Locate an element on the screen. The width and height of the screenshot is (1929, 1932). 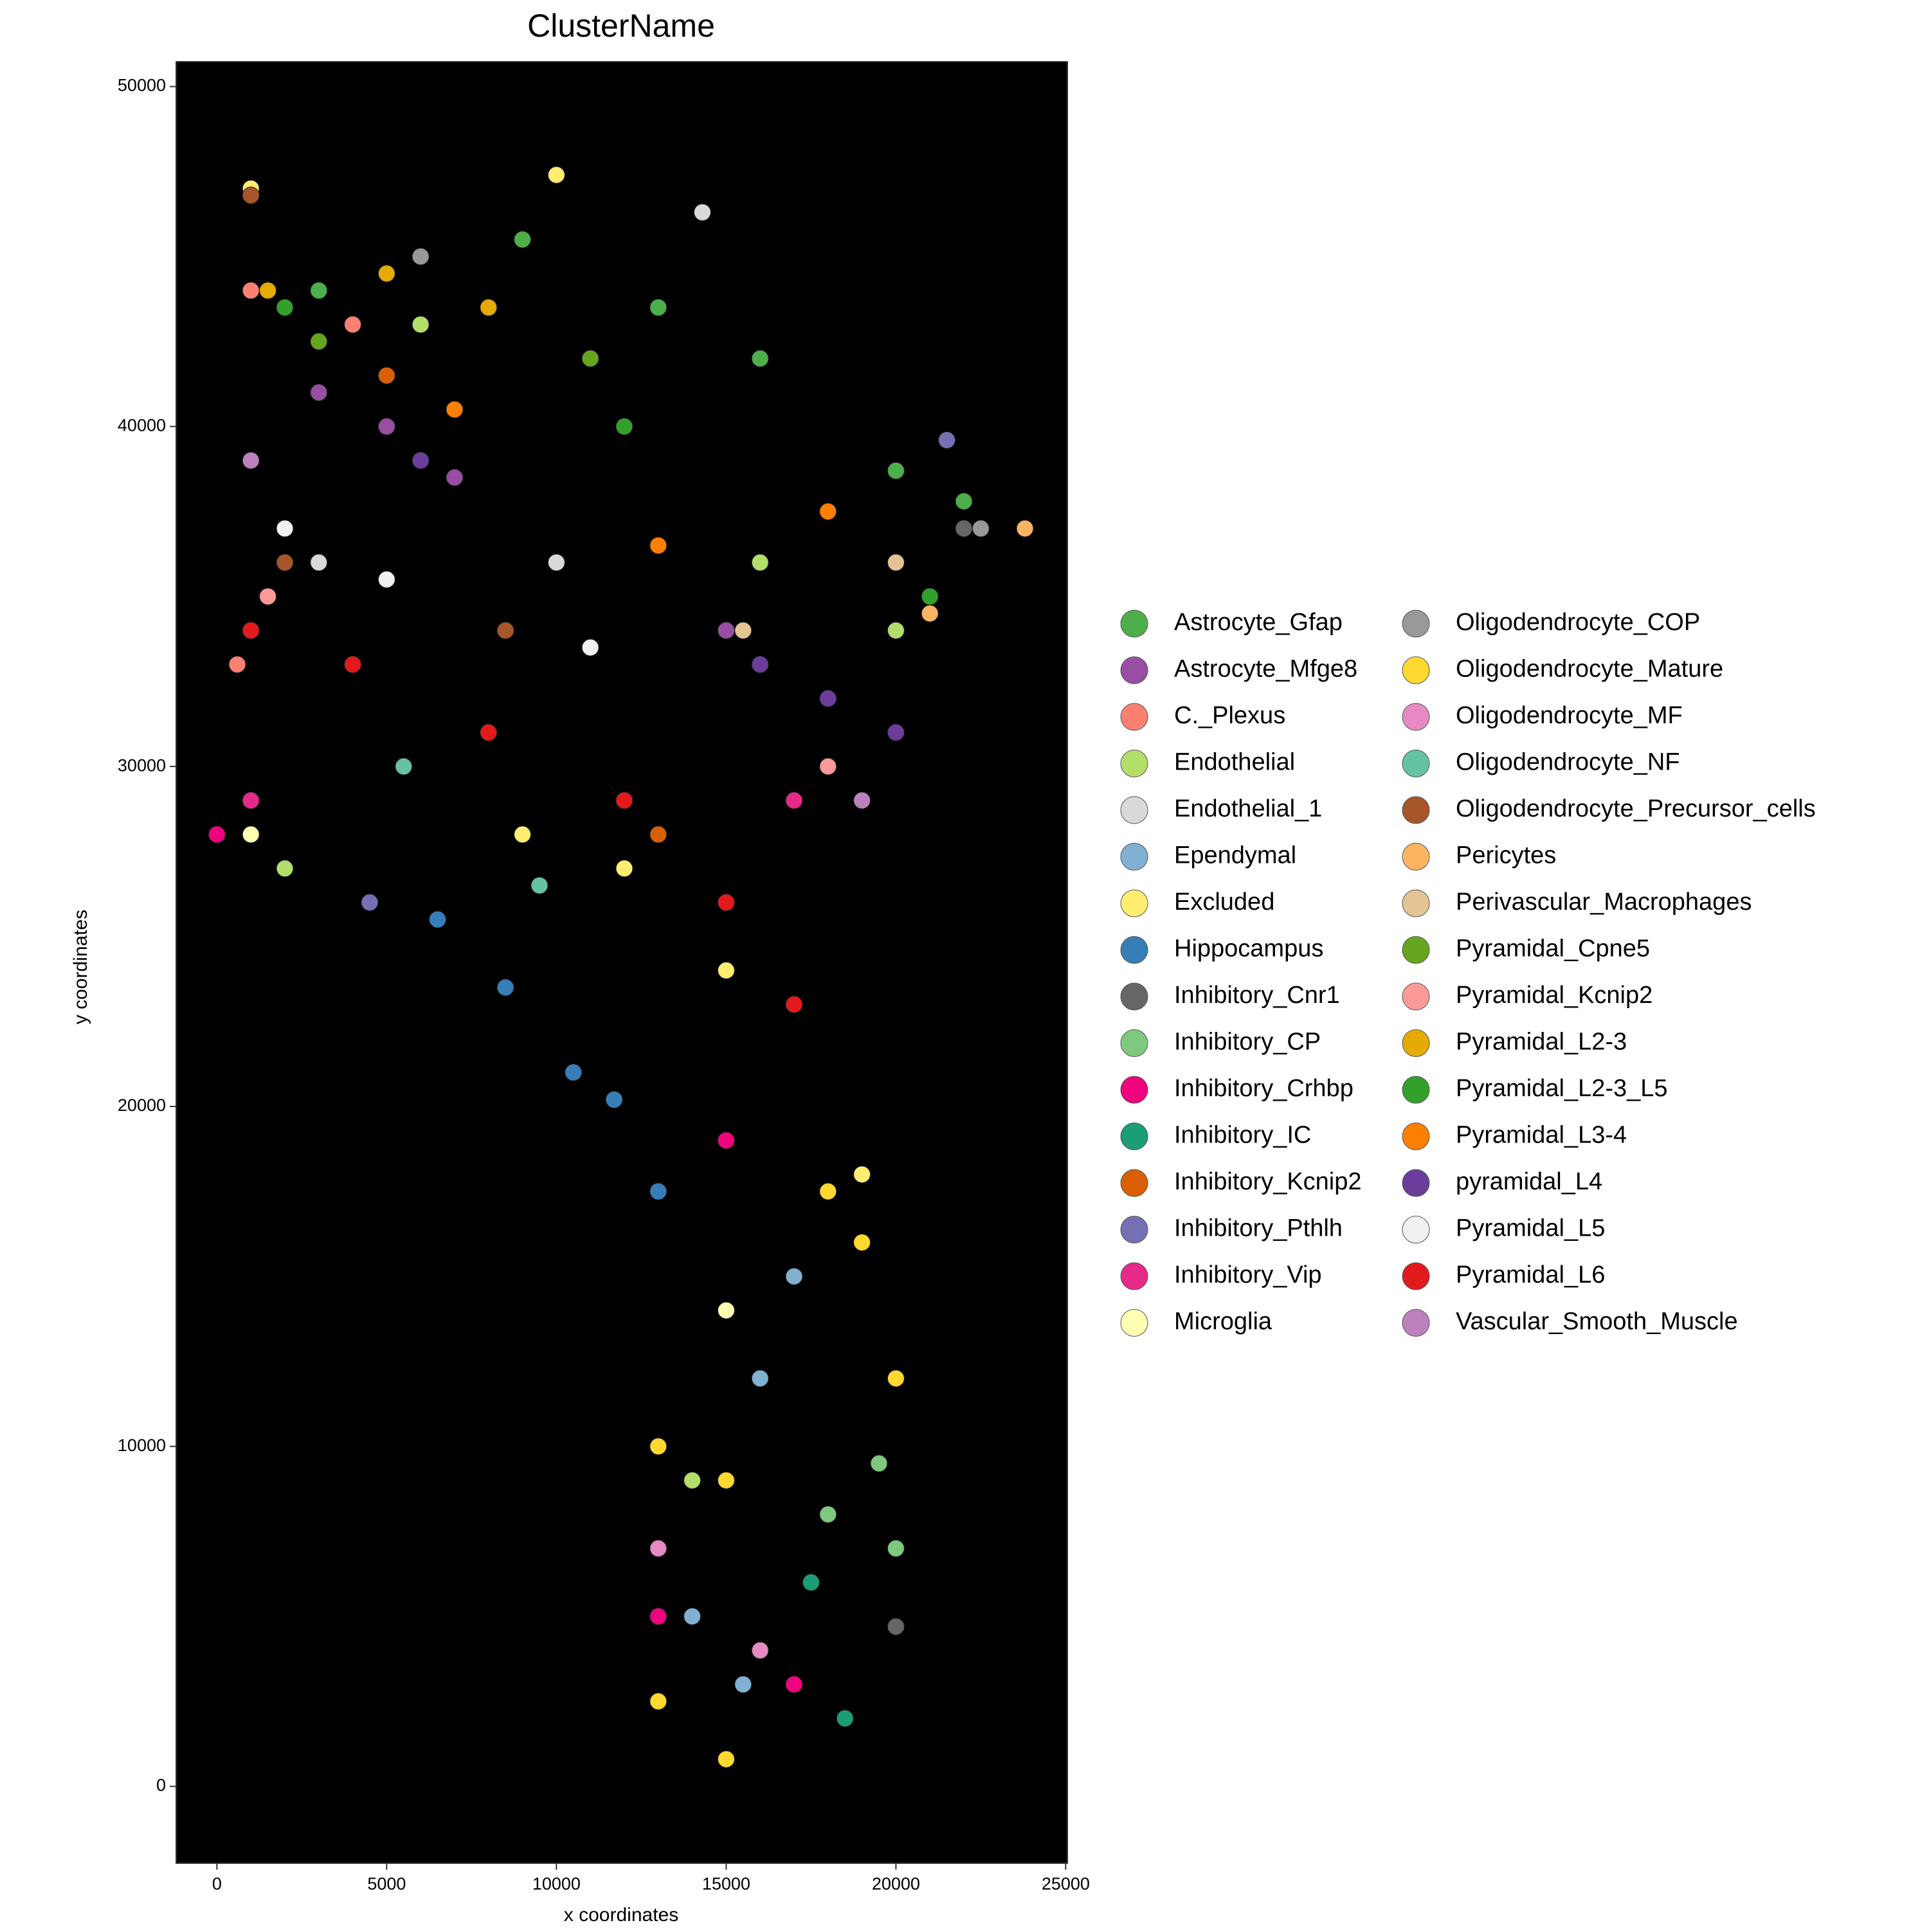
y-tick-label: 10000 is located at coordinates (142, 1445).